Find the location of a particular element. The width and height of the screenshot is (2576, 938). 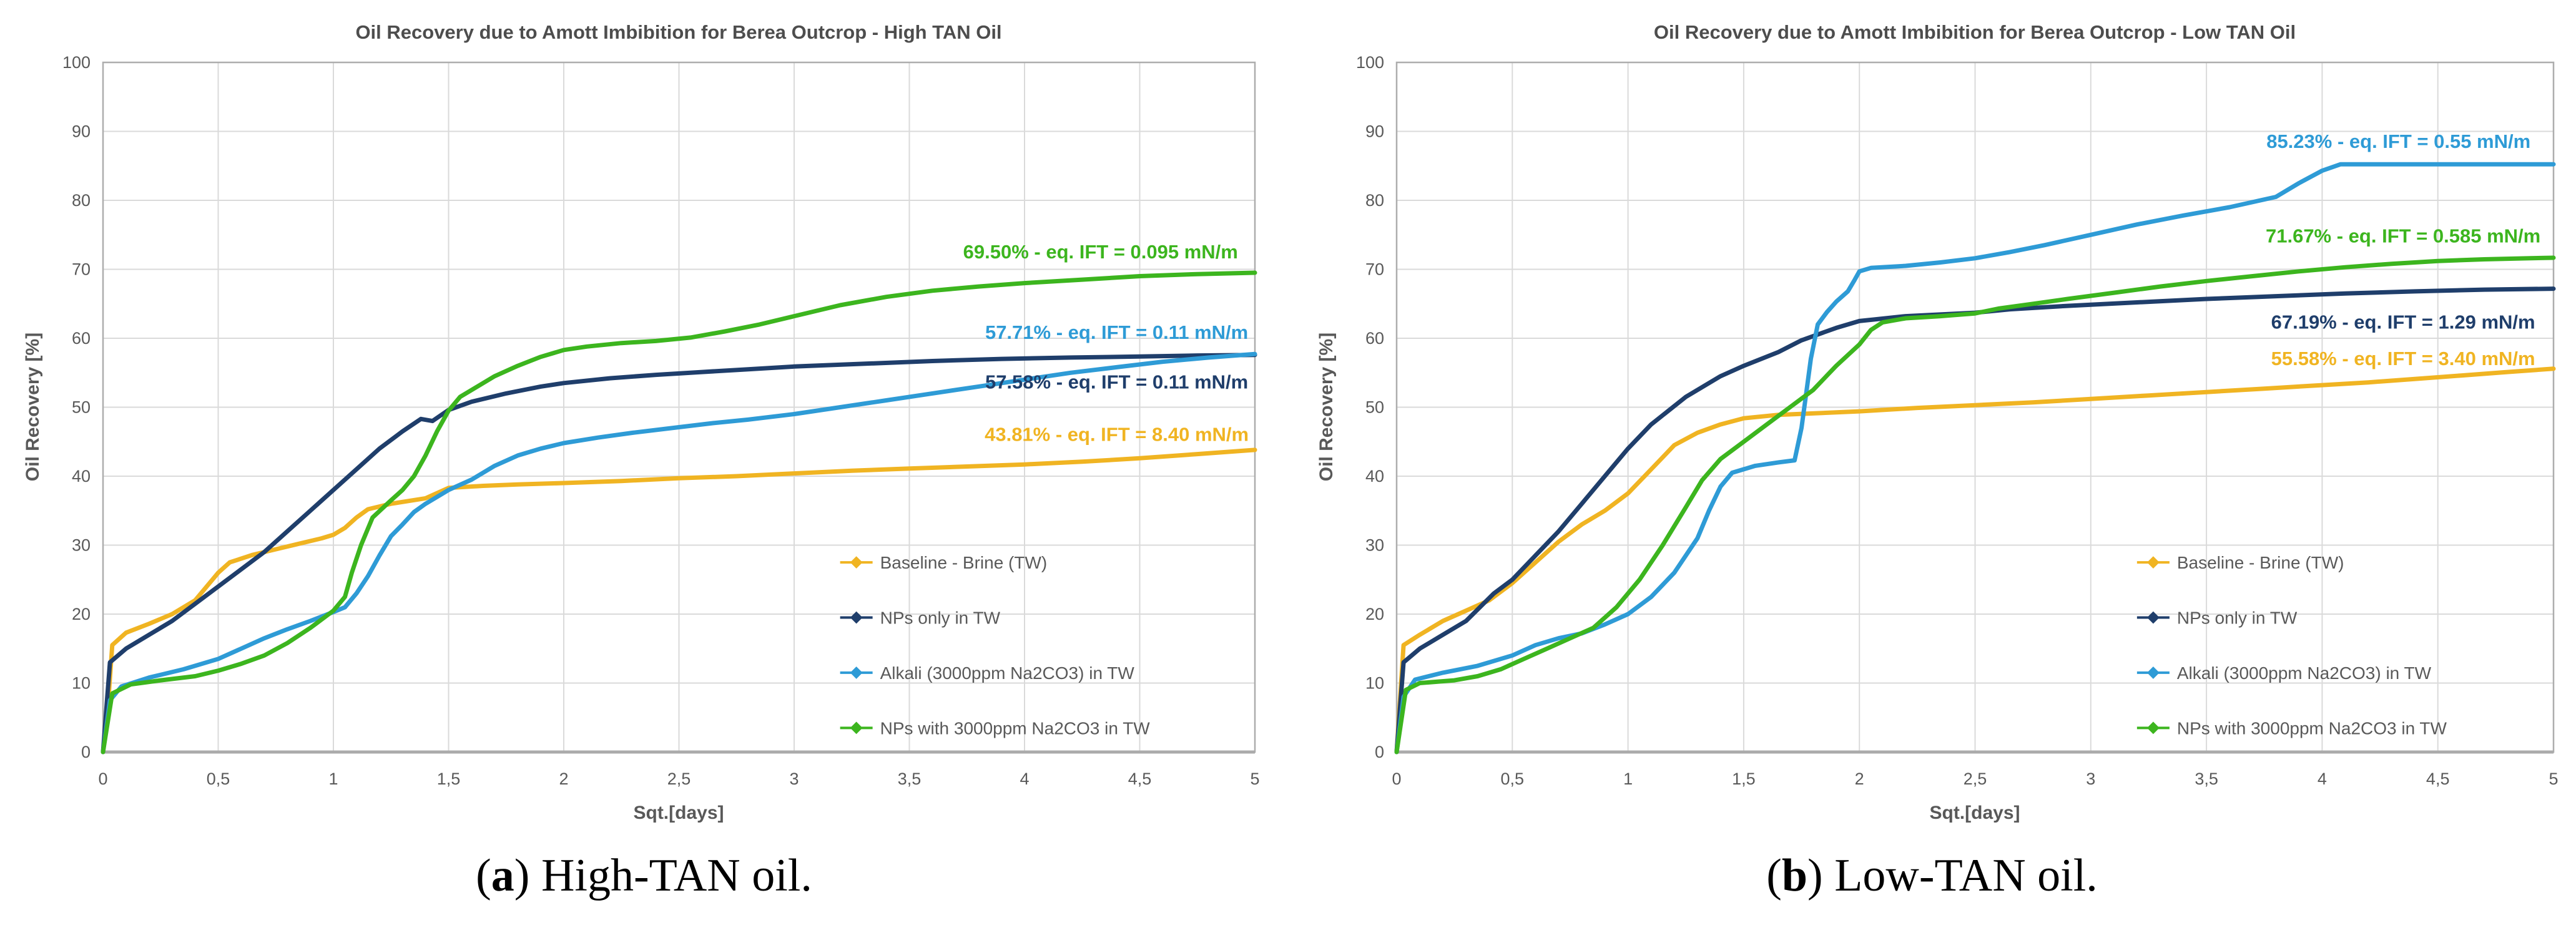

series-value-annotation: 43.81% - eq. IFT = 8.40 mN/m is located at coordinates (1117, 435).